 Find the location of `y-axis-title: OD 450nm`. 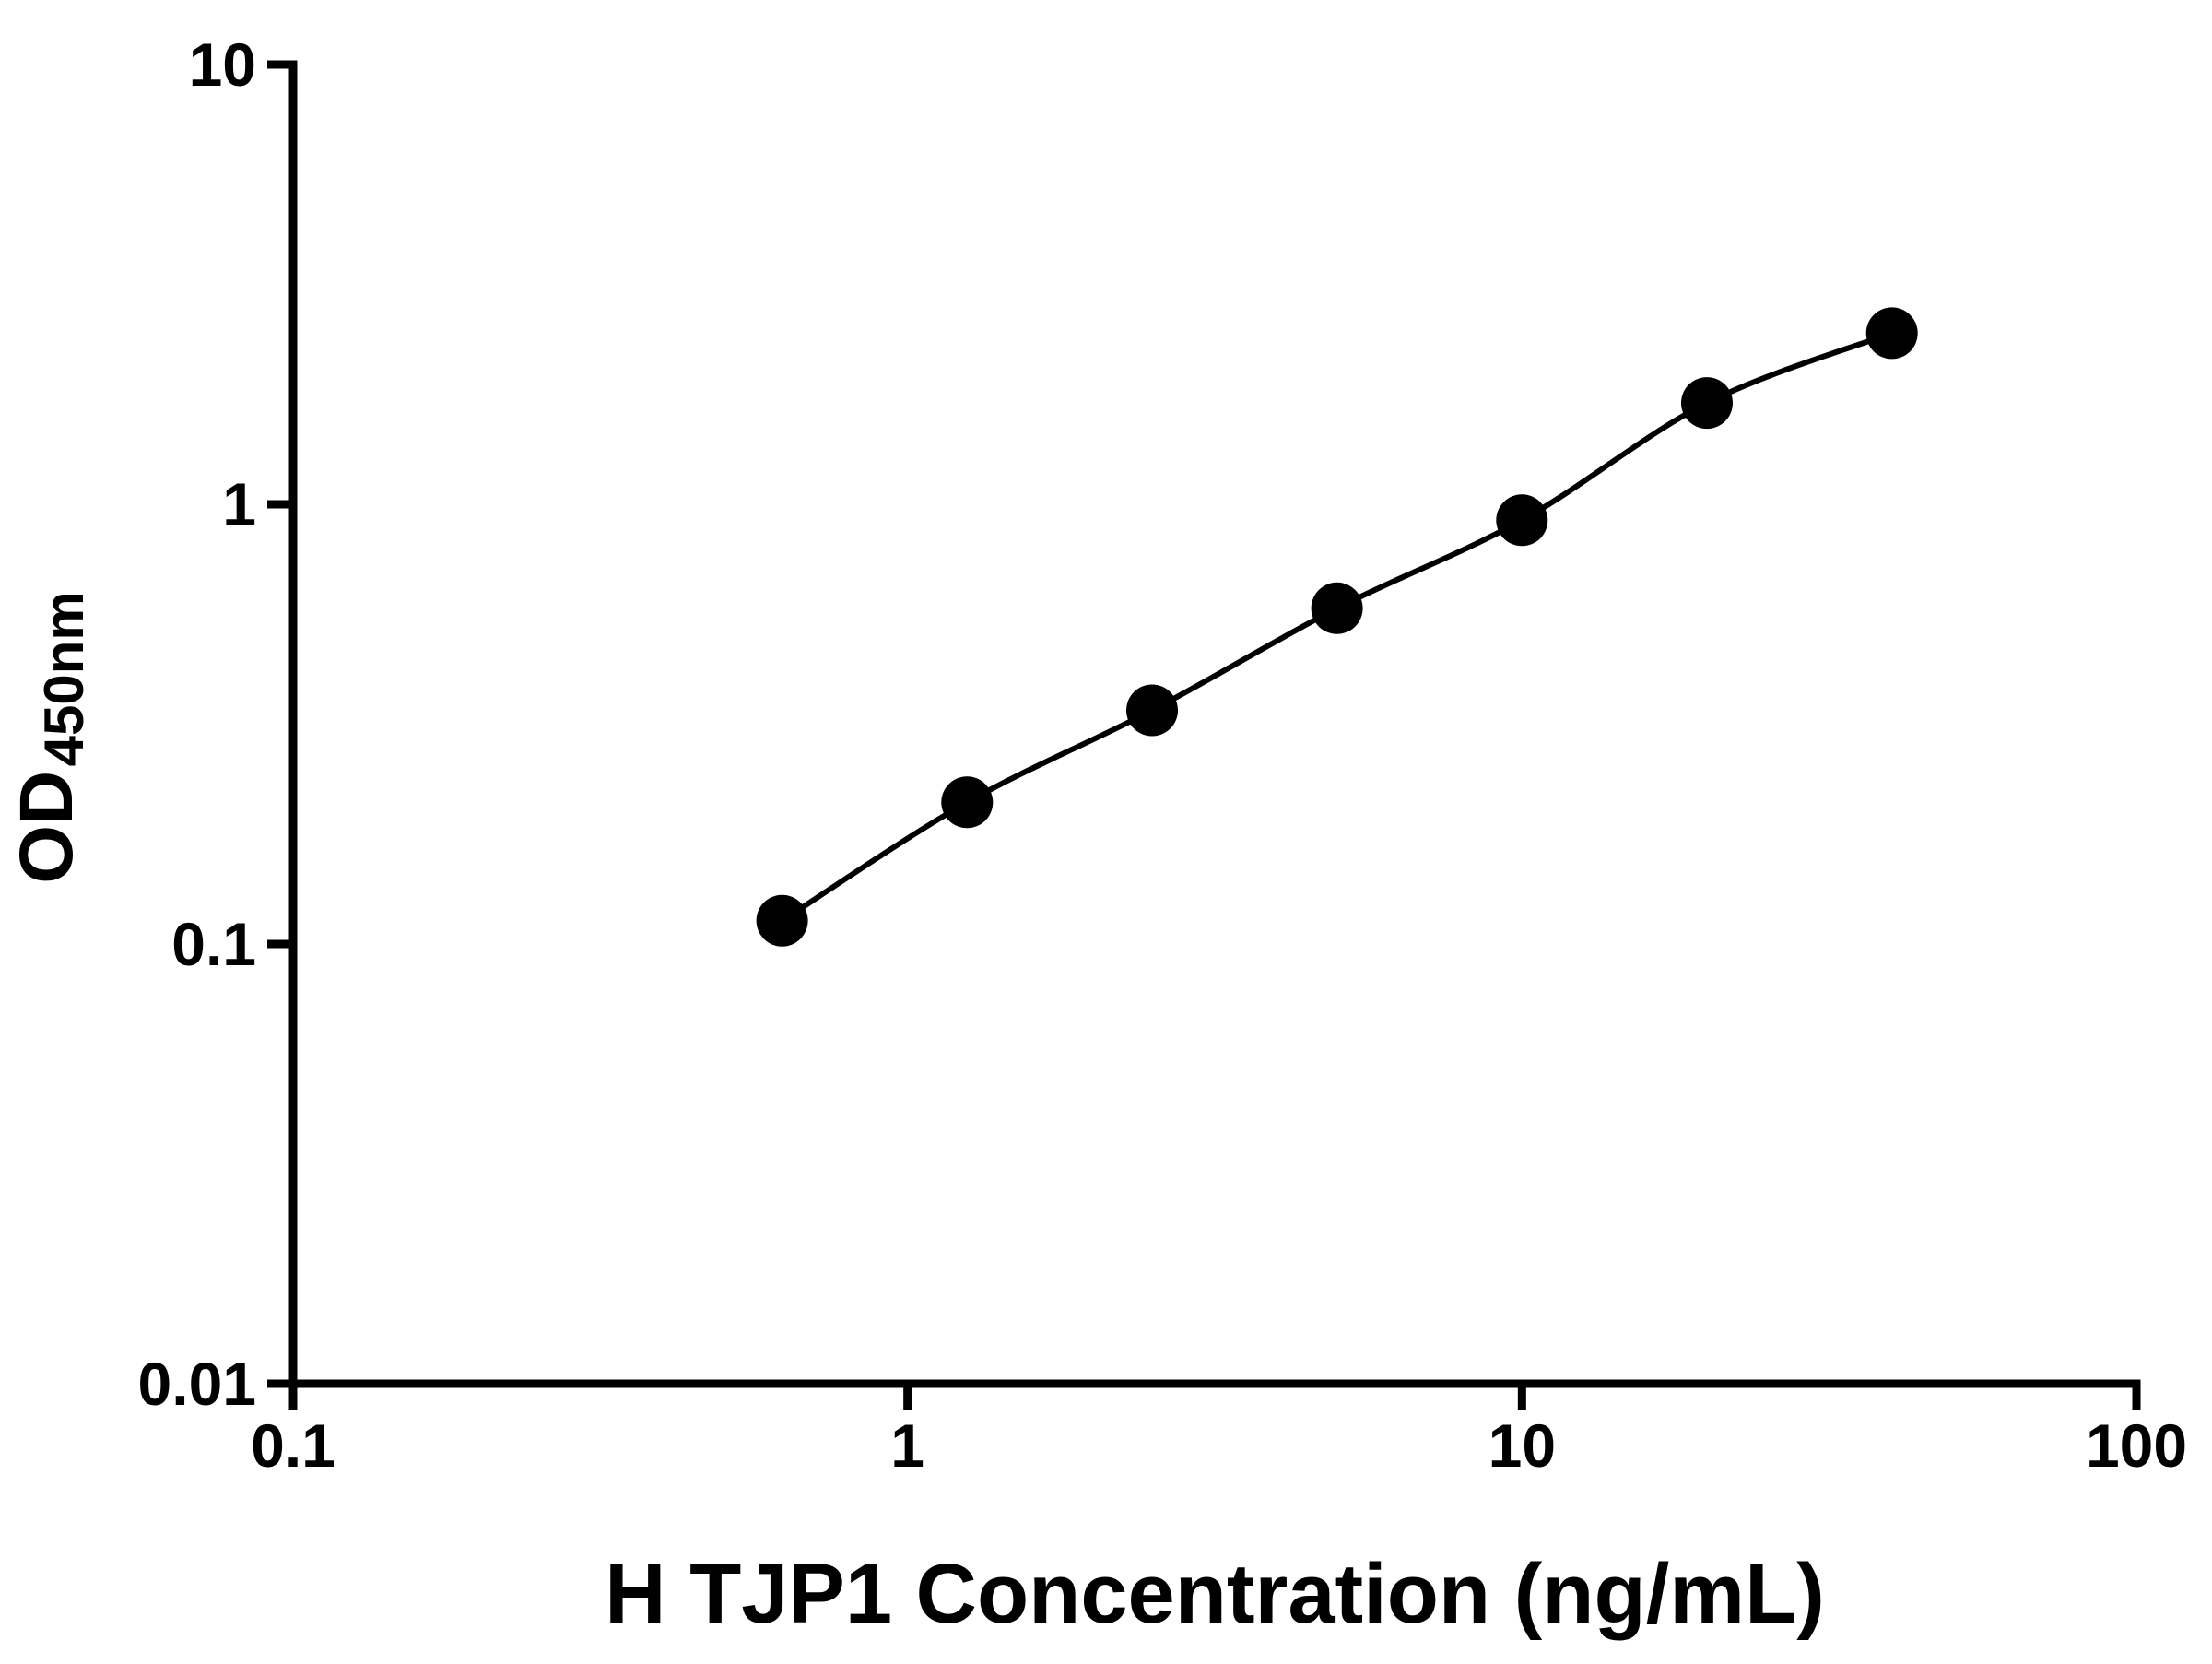

y-axis-title: OD 450nm is located at coordinates (50, 737).